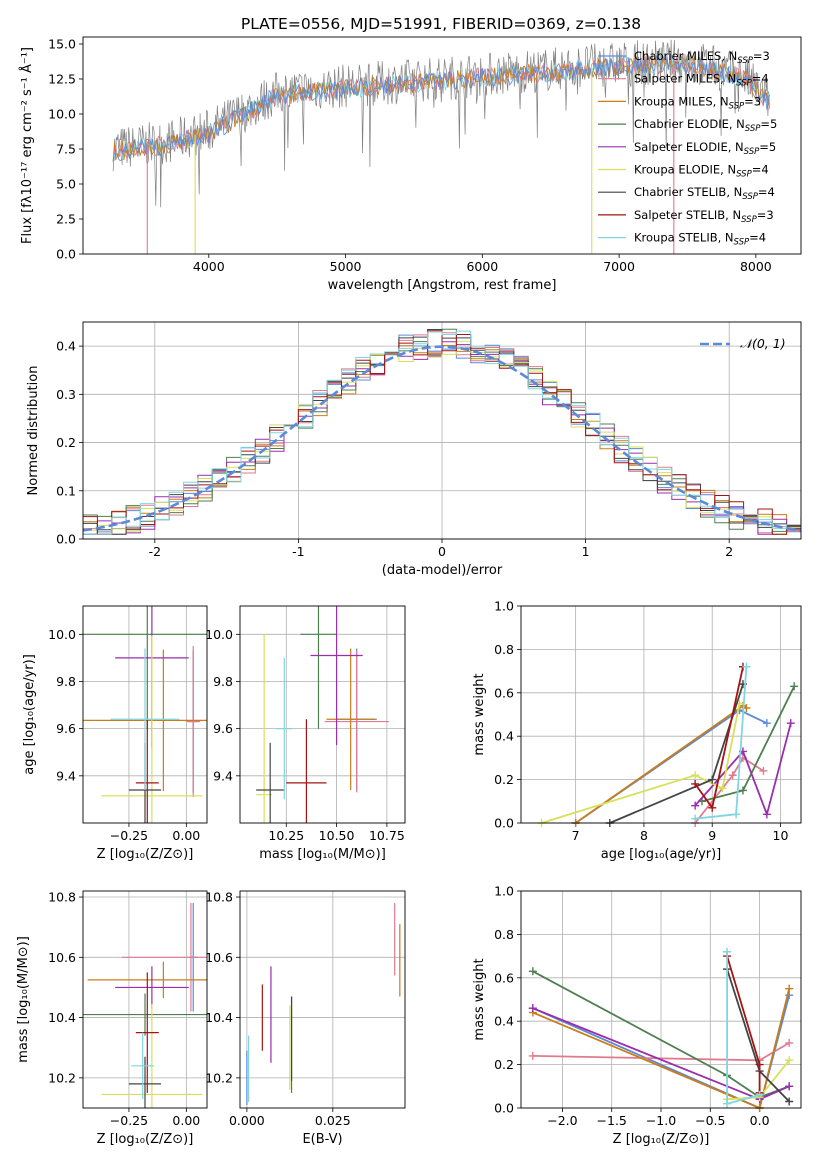  Describe the element at coordinates (668, 744) in the screenshot. I see `weight-lines` at that location.